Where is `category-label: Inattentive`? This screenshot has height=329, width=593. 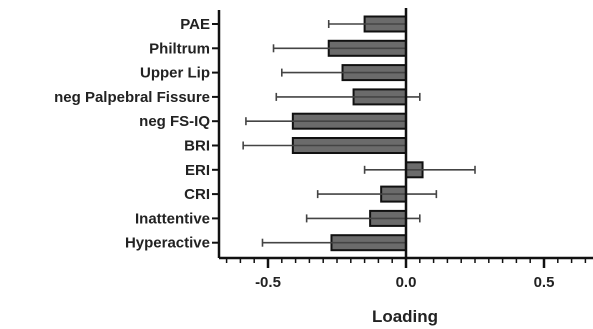
category-label: Inattentive is located at coordinates (172, 218).